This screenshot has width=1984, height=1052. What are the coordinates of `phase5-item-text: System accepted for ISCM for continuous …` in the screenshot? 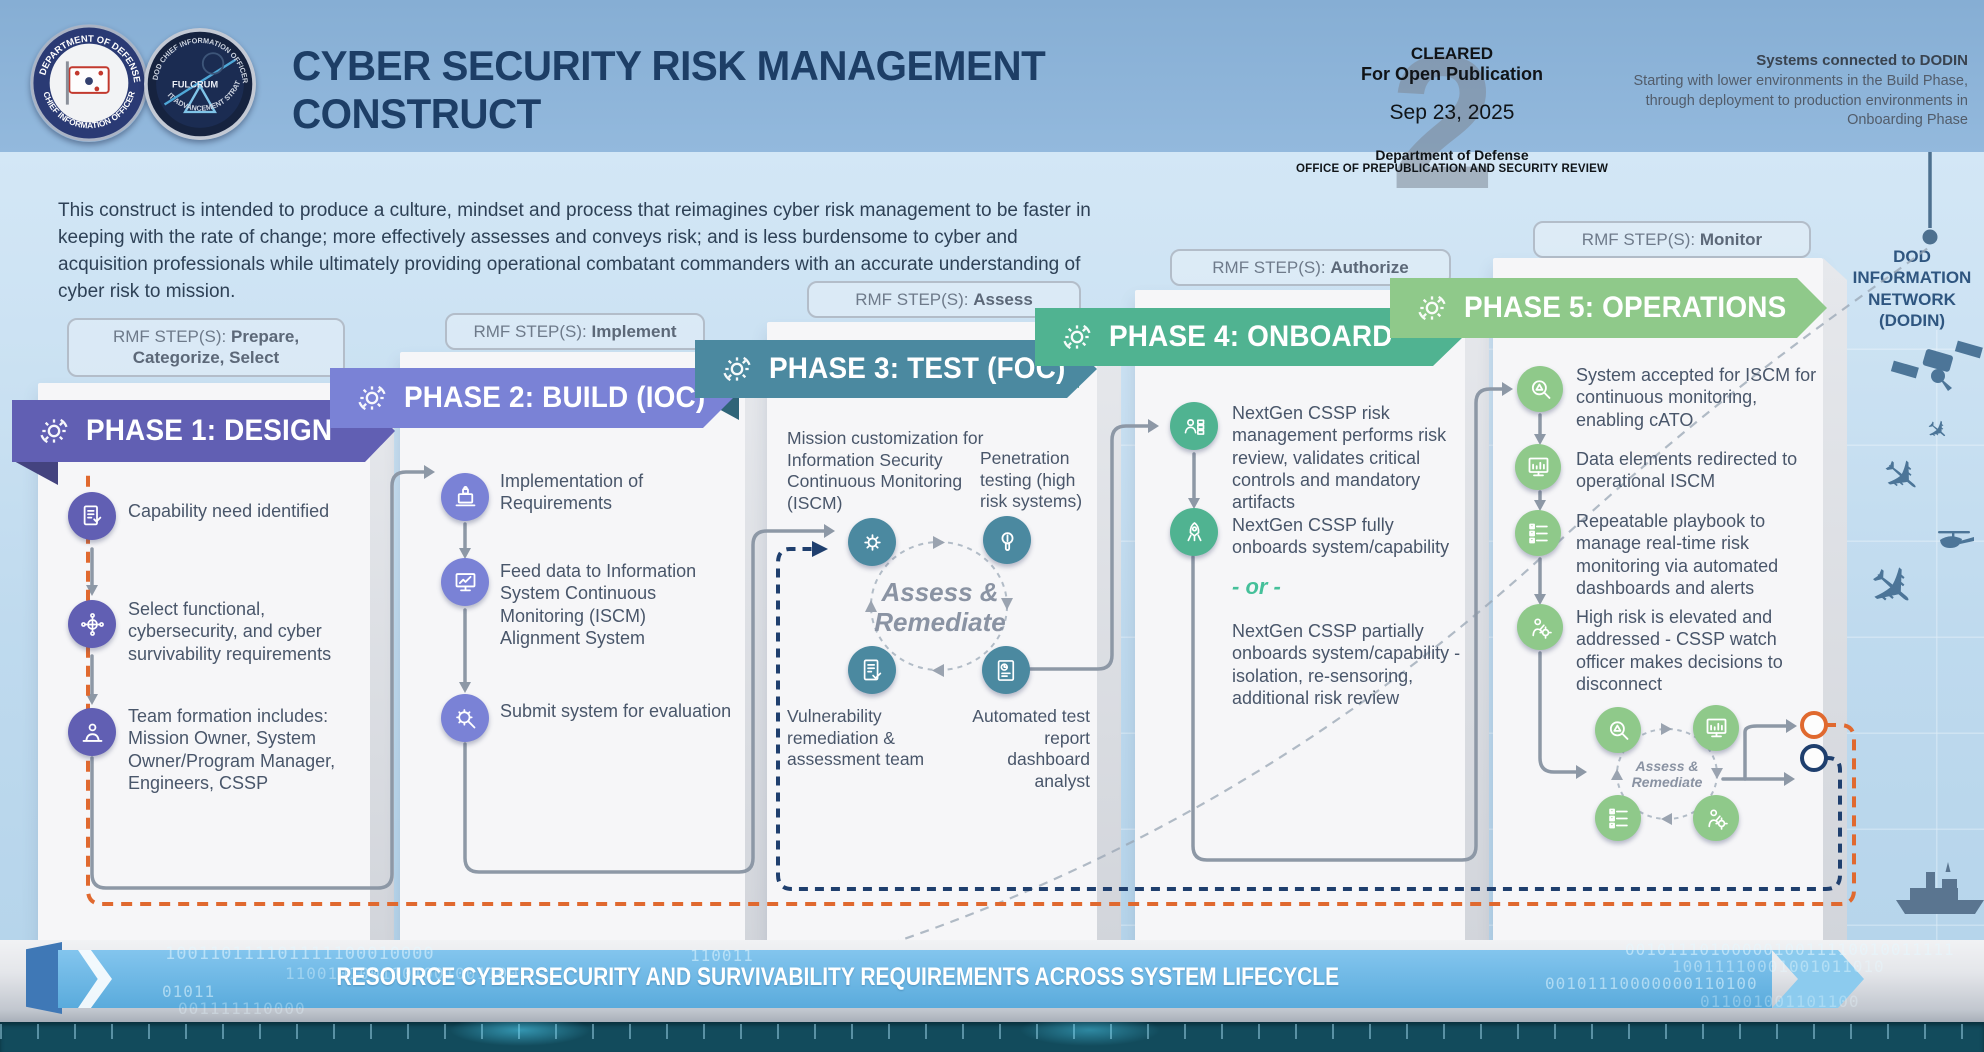 It's located at (1696, 397).